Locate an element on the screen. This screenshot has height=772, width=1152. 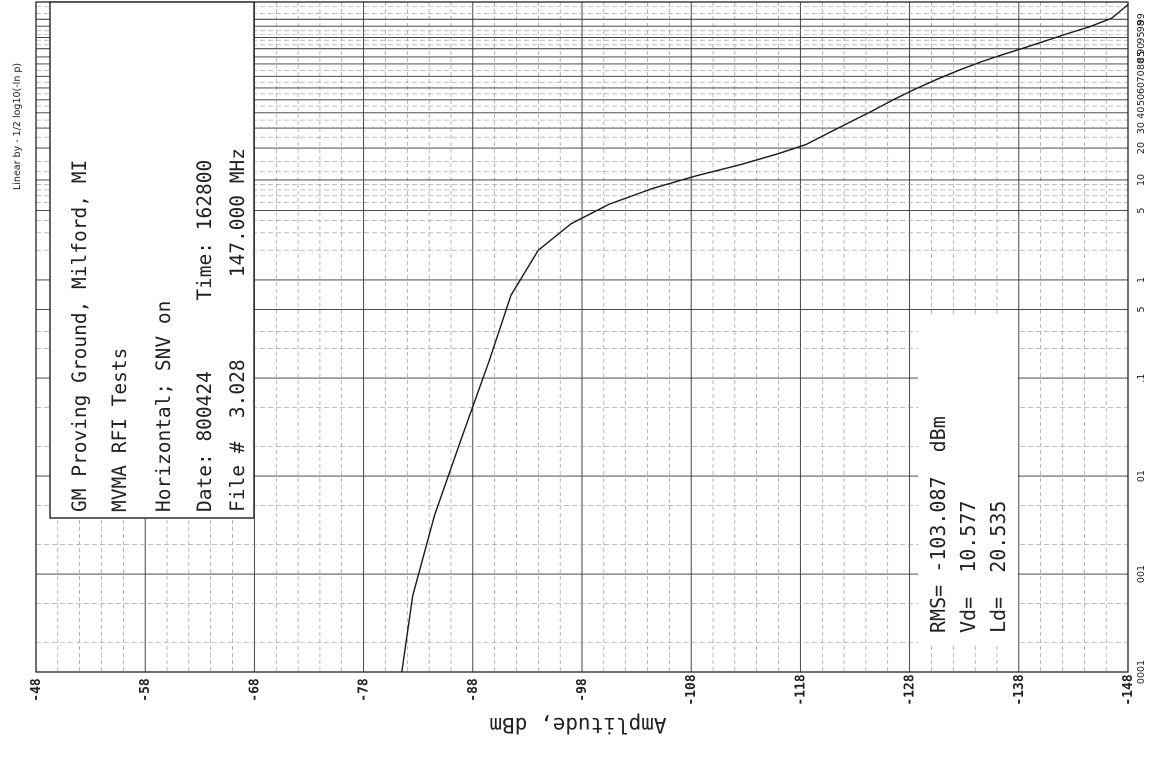
x-tick-label: -68 is located at coordinates (254, 690).